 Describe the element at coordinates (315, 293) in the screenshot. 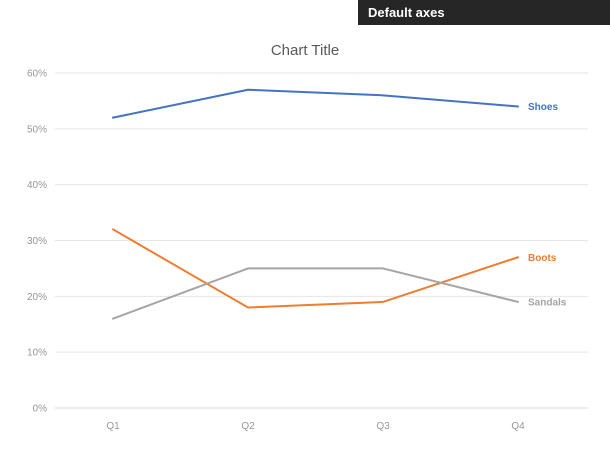

I see `series-line-sandals` at that location.